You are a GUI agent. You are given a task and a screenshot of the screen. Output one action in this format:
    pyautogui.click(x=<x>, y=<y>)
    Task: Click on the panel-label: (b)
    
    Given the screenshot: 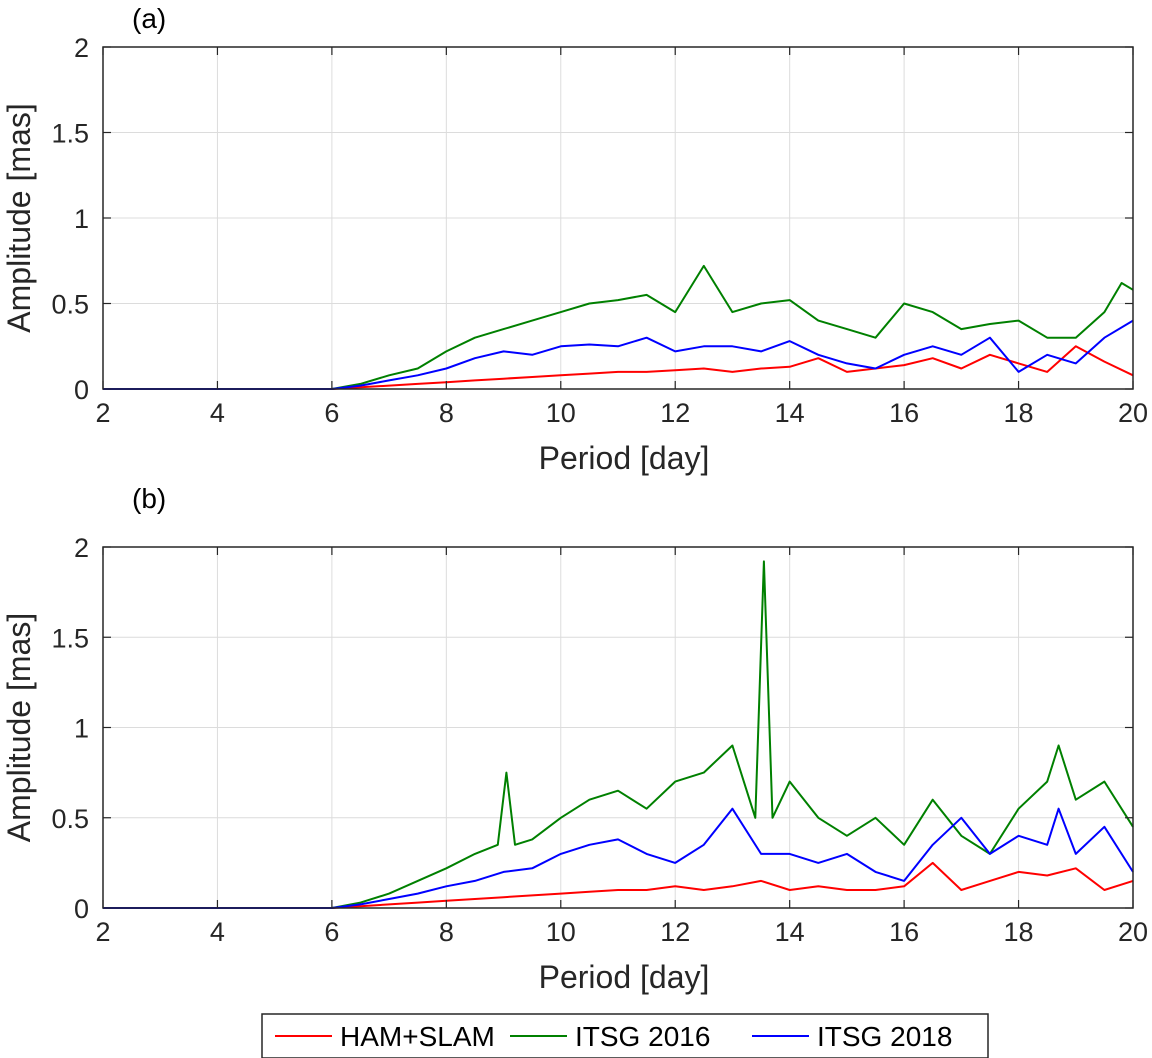 What is the action you would take?
    pyautogui.click(x=149, y=498)
    